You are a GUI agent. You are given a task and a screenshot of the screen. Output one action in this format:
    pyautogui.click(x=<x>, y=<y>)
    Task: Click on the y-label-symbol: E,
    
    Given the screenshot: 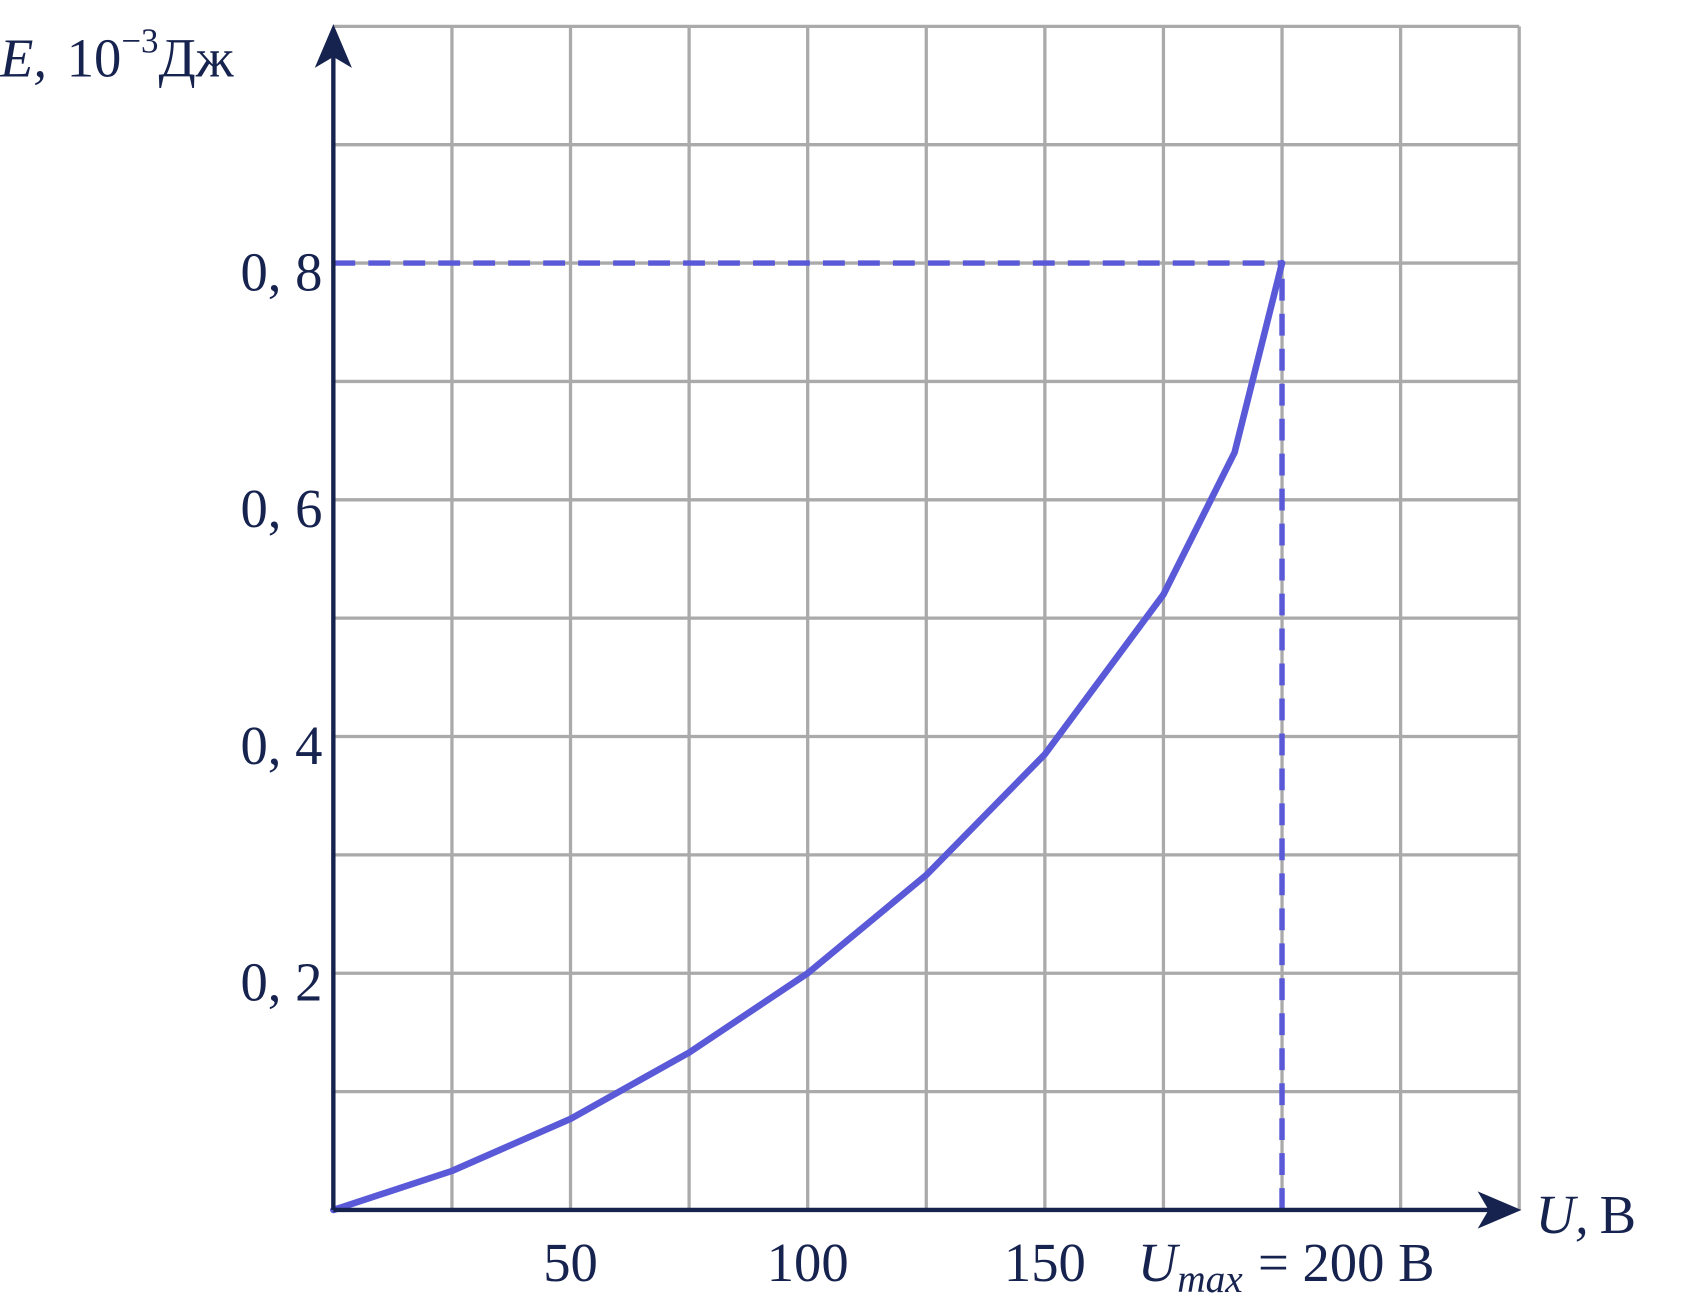 What is the action you would take?
    pyautogui.click(x=23, y=58)
    